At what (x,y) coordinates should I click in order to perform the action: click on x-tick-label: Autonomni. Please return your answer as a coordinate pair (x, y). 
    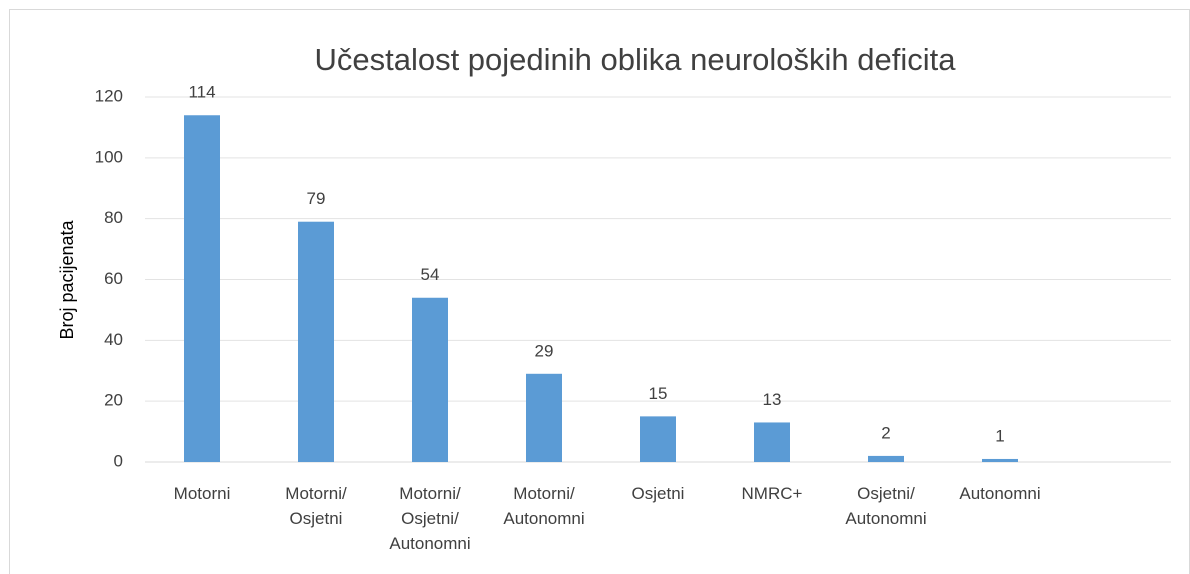
    Looking at the image, I should click on (1000, 493).